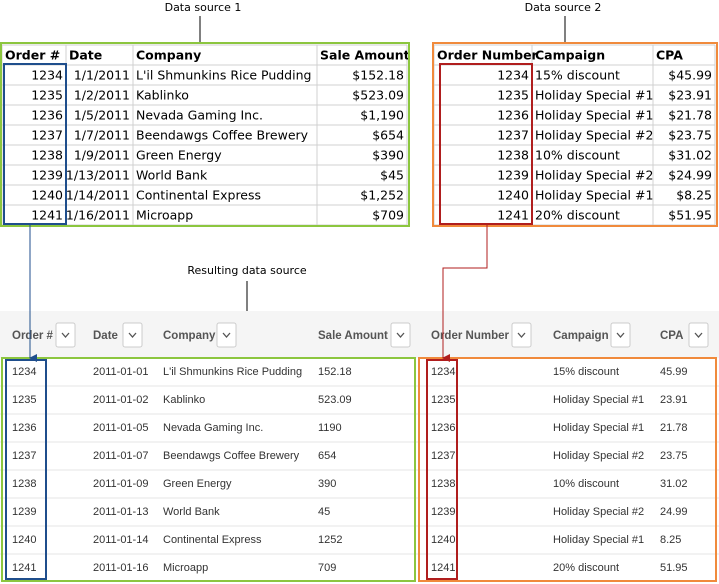  What do you see at coordinates (223, 75) in the screenshot?
I see `cell: L'il Shmunkins Rice Pudding` at bounding box center [223, 75].